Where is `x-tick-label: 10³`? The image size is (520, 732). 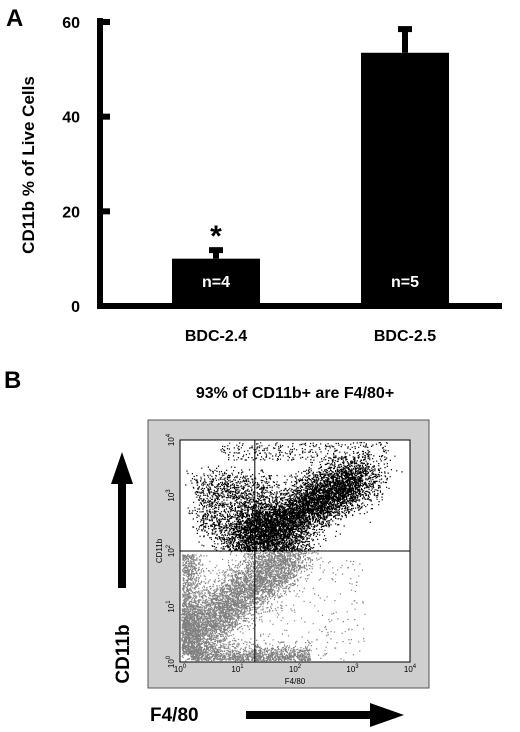
x-tick-label: 10³ is located at coordinates (352, 669).